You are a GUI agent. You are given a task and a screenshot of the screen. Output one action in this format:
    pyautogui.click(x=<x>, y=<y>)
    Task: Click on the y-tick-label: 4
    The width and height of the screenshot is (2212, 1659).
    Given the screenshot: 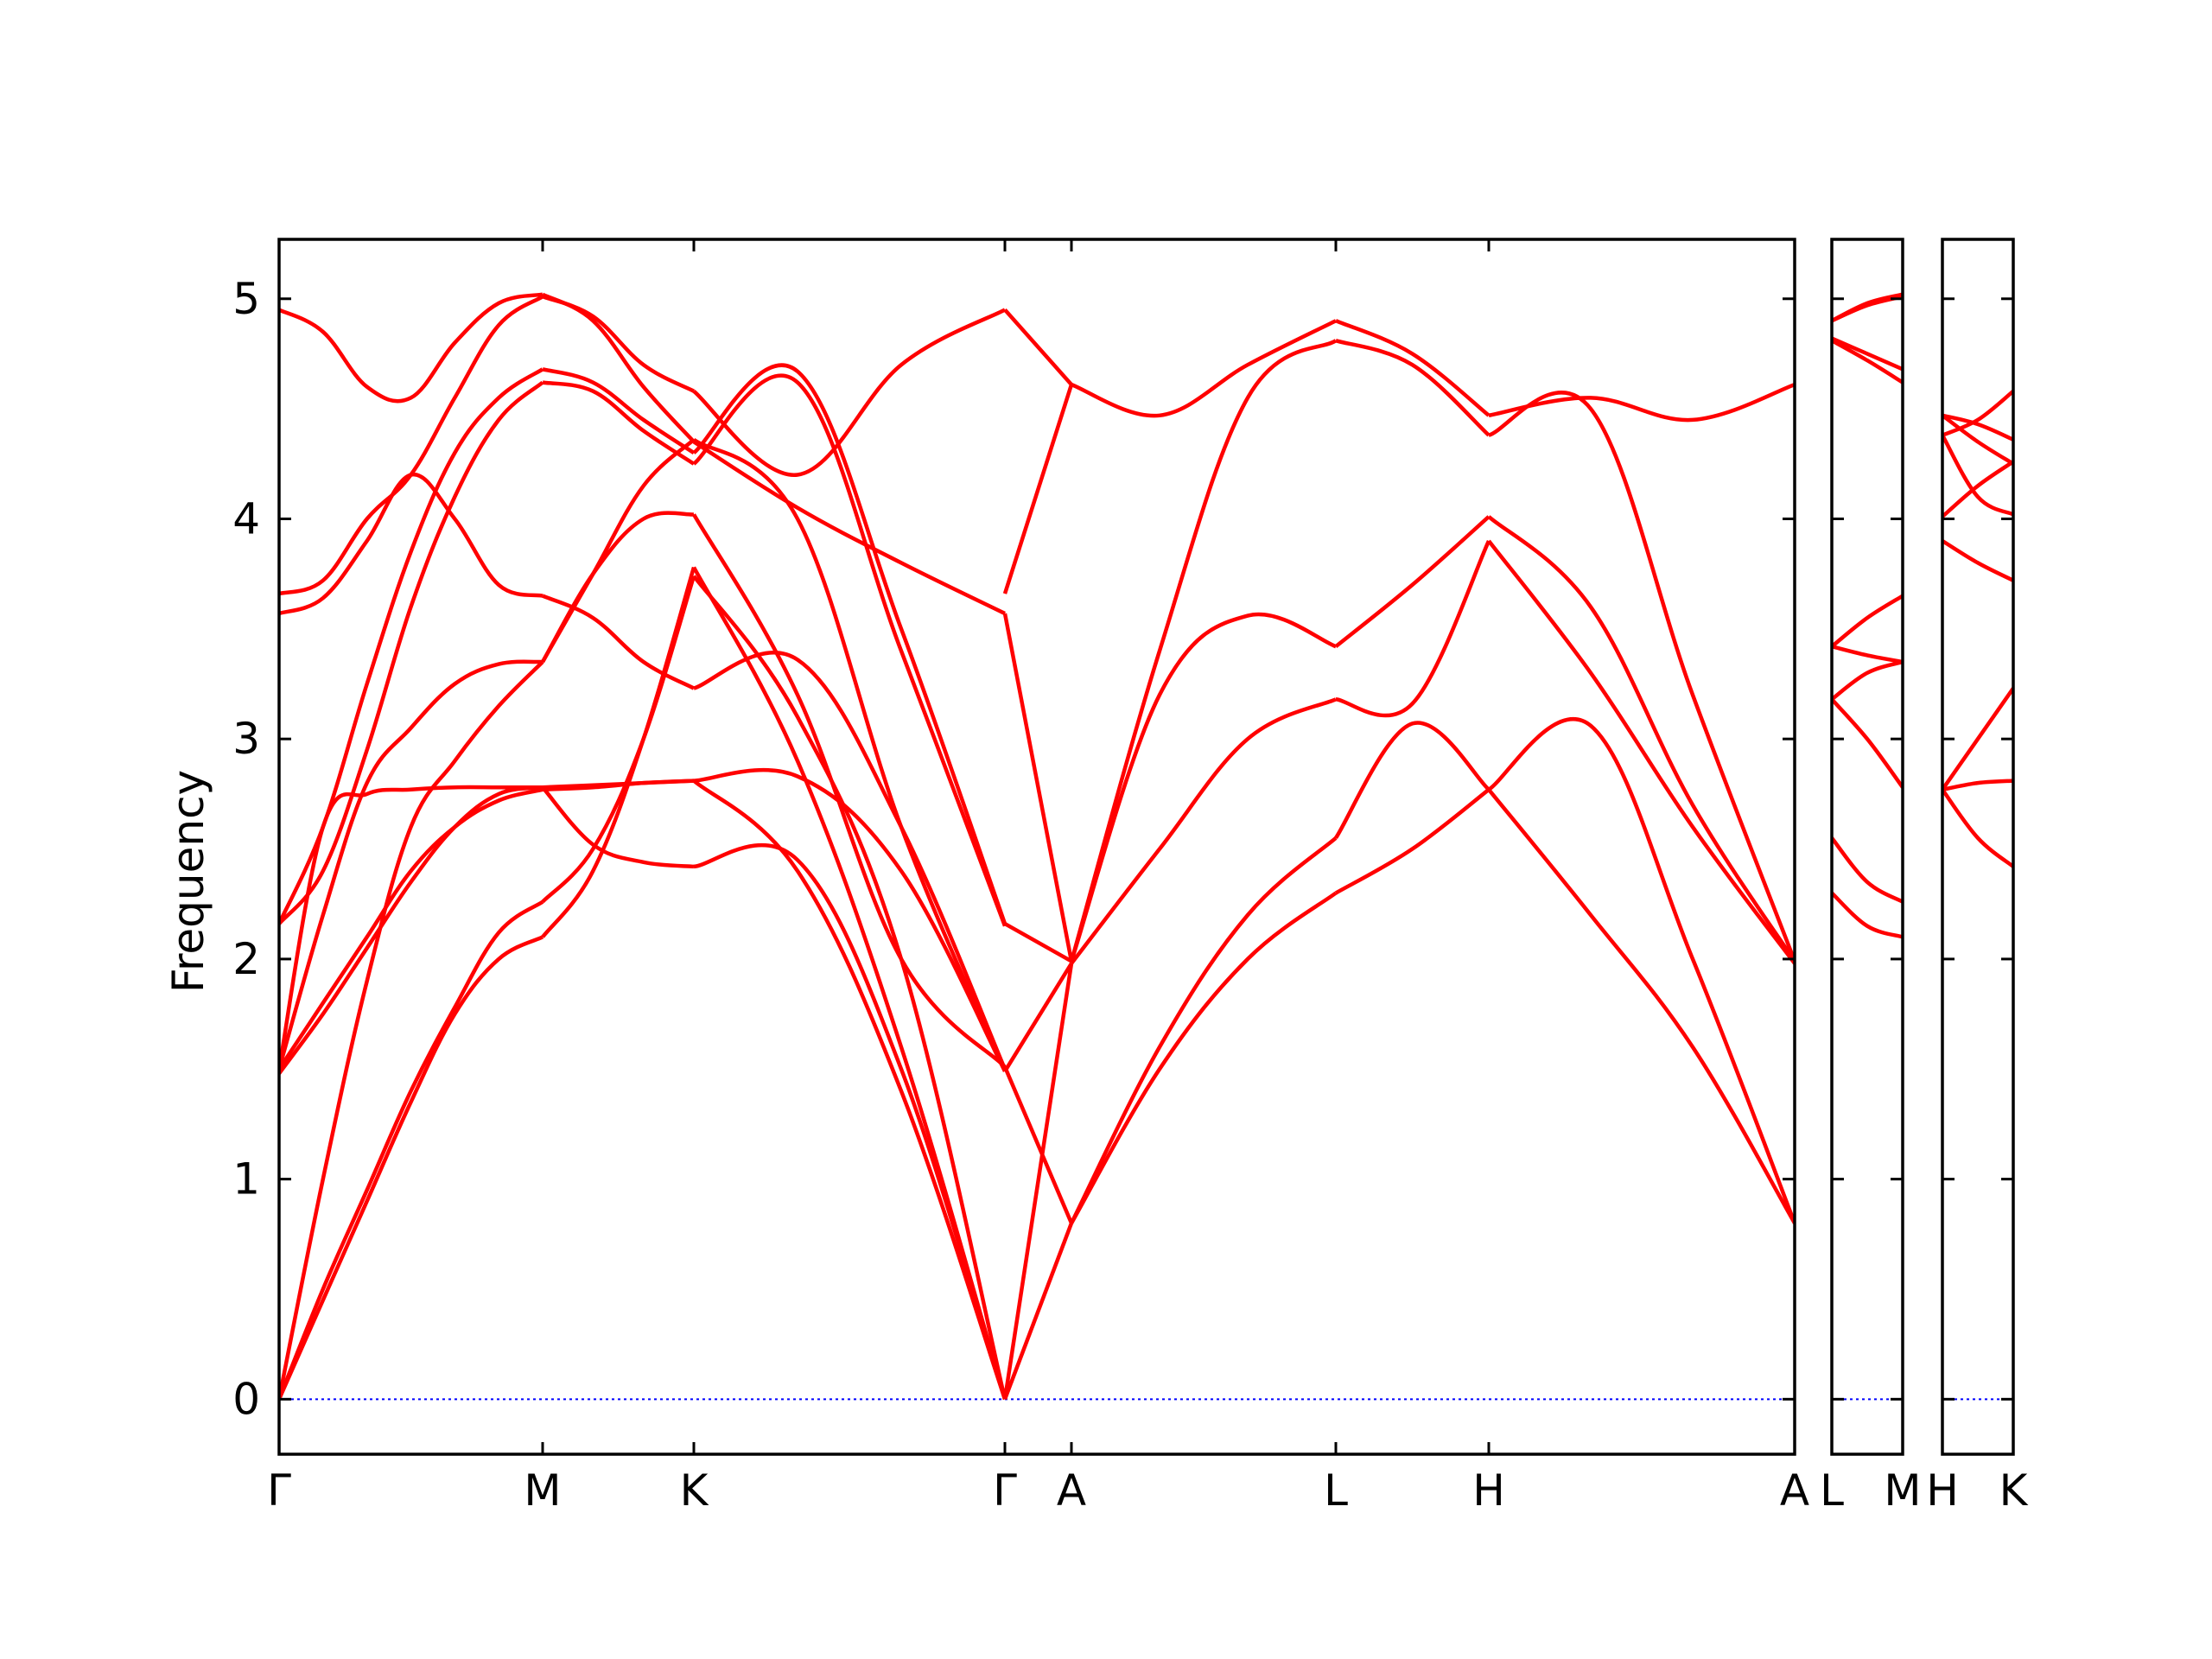 What is the action you would take?
    pyautogui.click(x=246, y=518)
    